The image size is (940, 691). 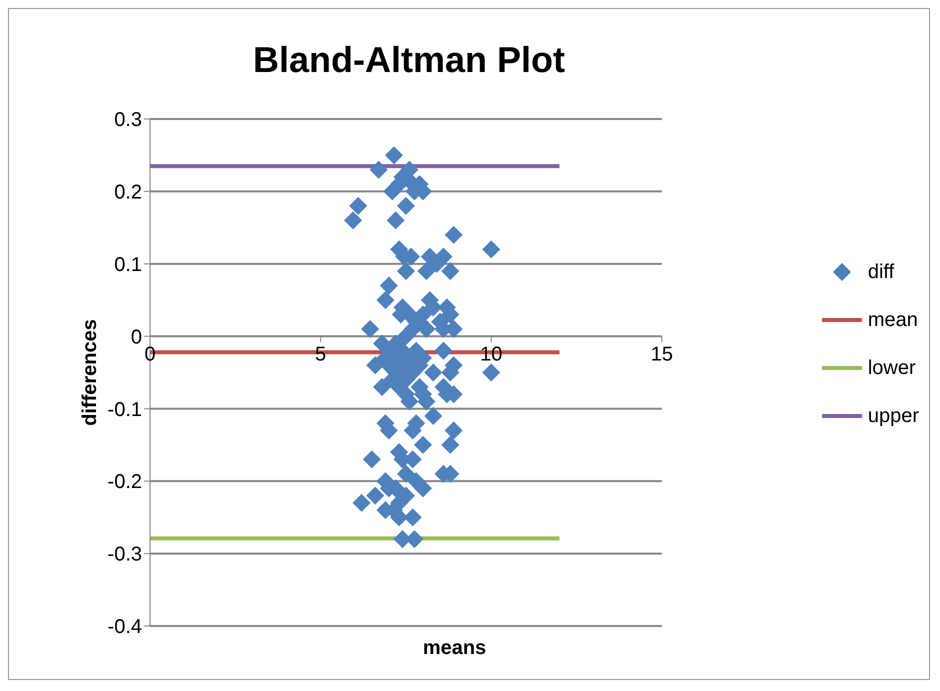 What do you see at coordinates (150, 354) in the screenshot?
I see `x-tick-label: 0` at bounding box center [150, 354].